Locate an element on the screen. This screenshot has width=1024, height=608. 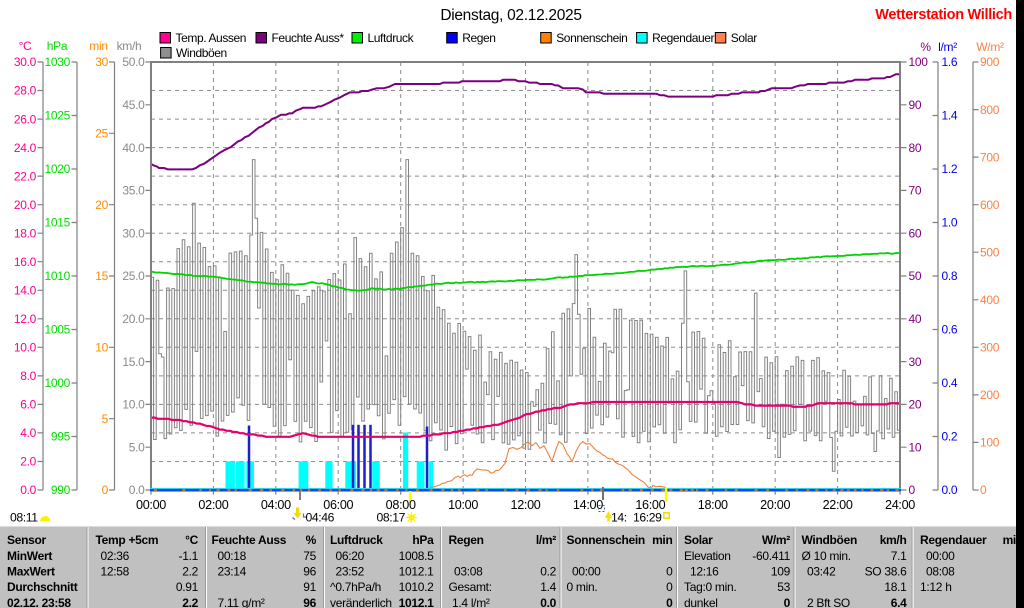
svg-text: Dienstag, 02.12.2025 is located at coordinates (510, 15).